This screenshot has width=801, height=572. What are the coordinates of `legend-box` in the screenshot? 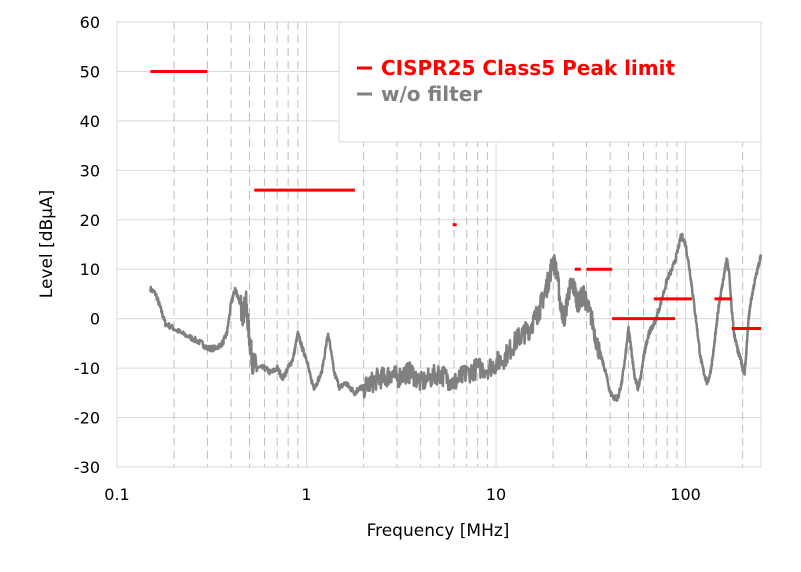 It's located at (550, 82).